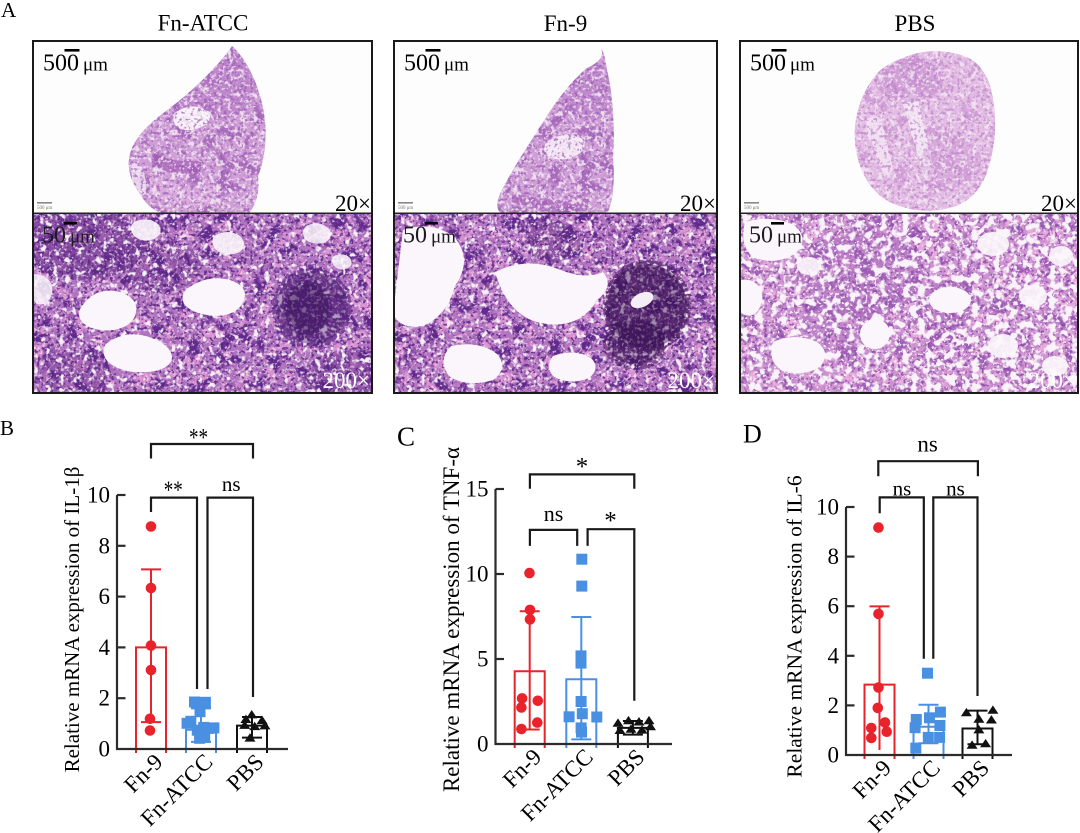 This screenshot has width=1080, height=833. I want to click on svg-text:Relative mRNA expression of IL: Relative mRNA expression of IL-1β, so click(72, 620).